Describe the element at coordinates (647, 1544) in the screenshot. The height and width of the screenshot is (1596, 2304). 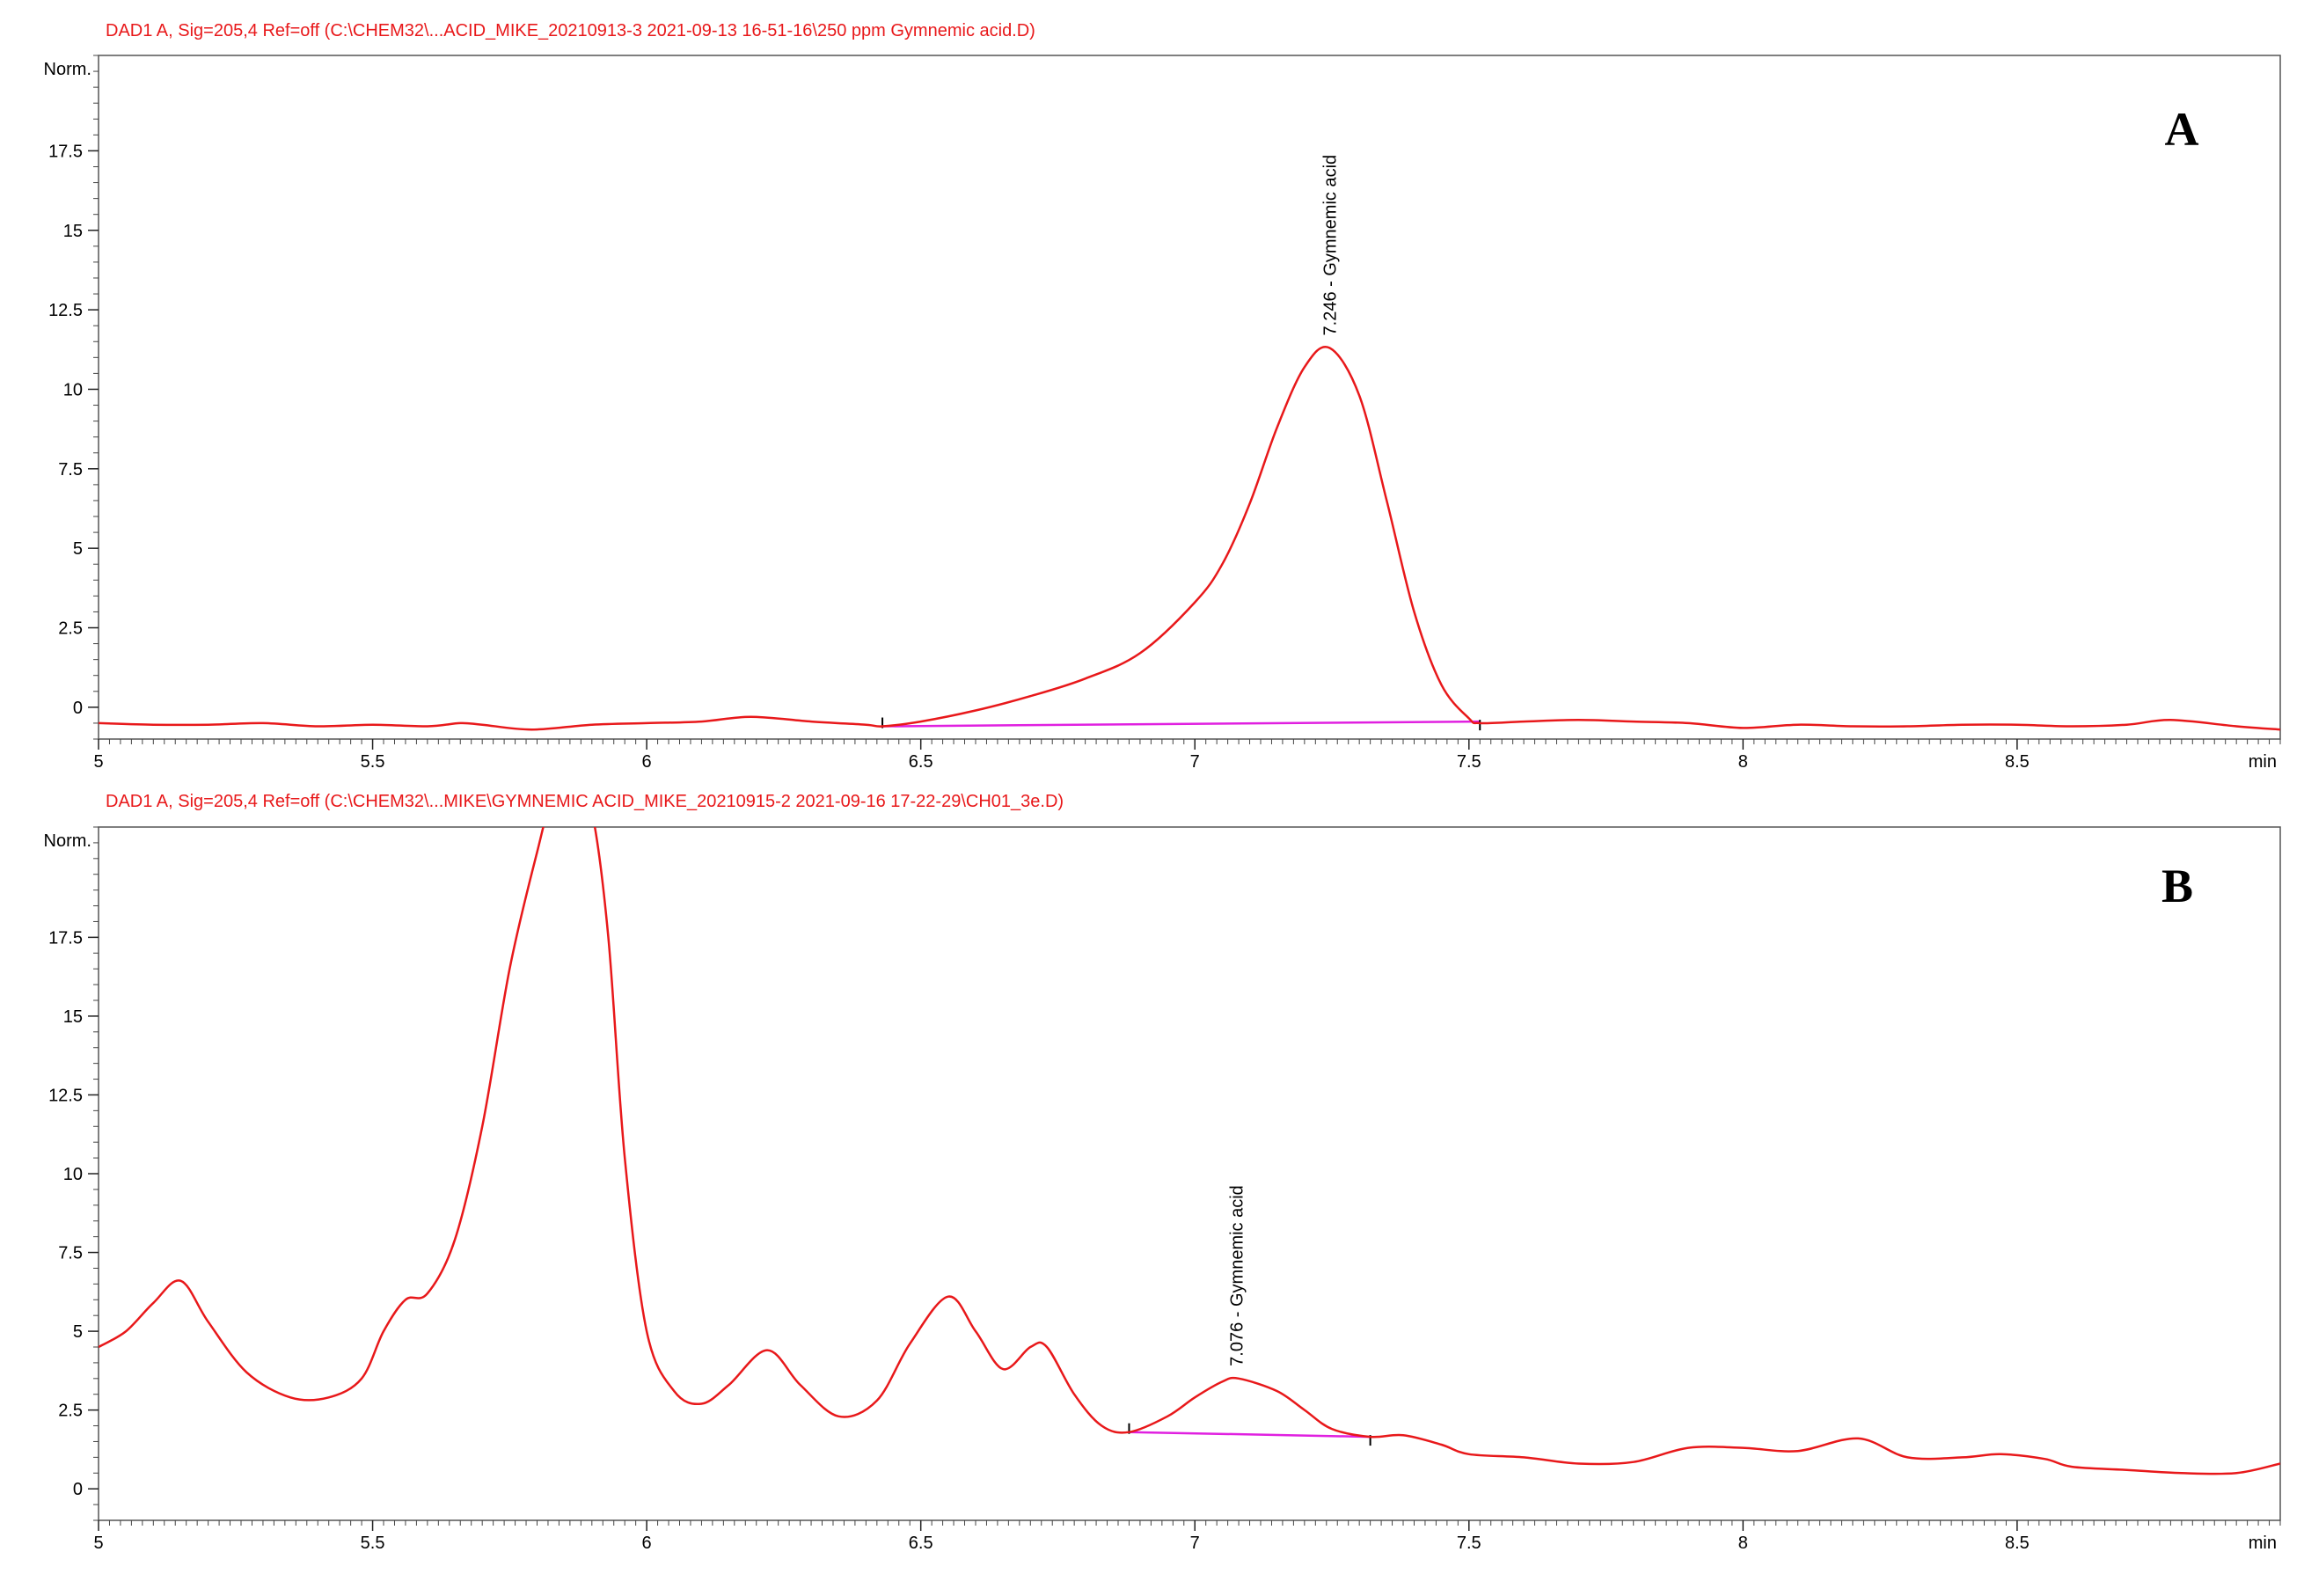
I see `x-tick-label-b: 6` at that location.